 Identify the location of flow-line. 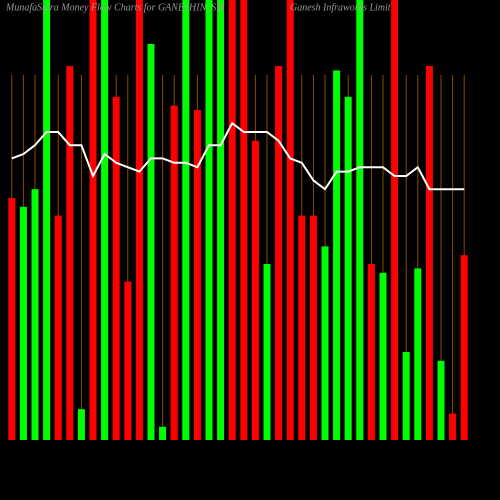
(238, 156).